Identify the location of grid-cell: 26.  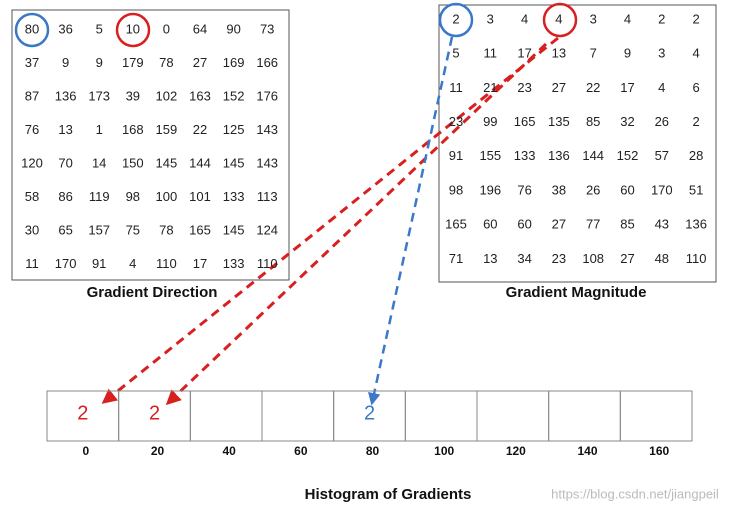
(662, 121).